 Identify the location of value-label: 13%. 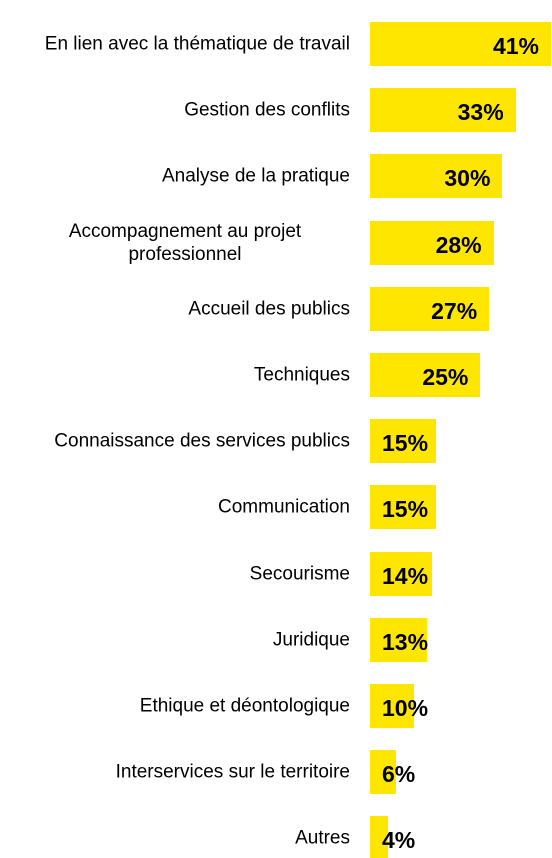
(405, 641).